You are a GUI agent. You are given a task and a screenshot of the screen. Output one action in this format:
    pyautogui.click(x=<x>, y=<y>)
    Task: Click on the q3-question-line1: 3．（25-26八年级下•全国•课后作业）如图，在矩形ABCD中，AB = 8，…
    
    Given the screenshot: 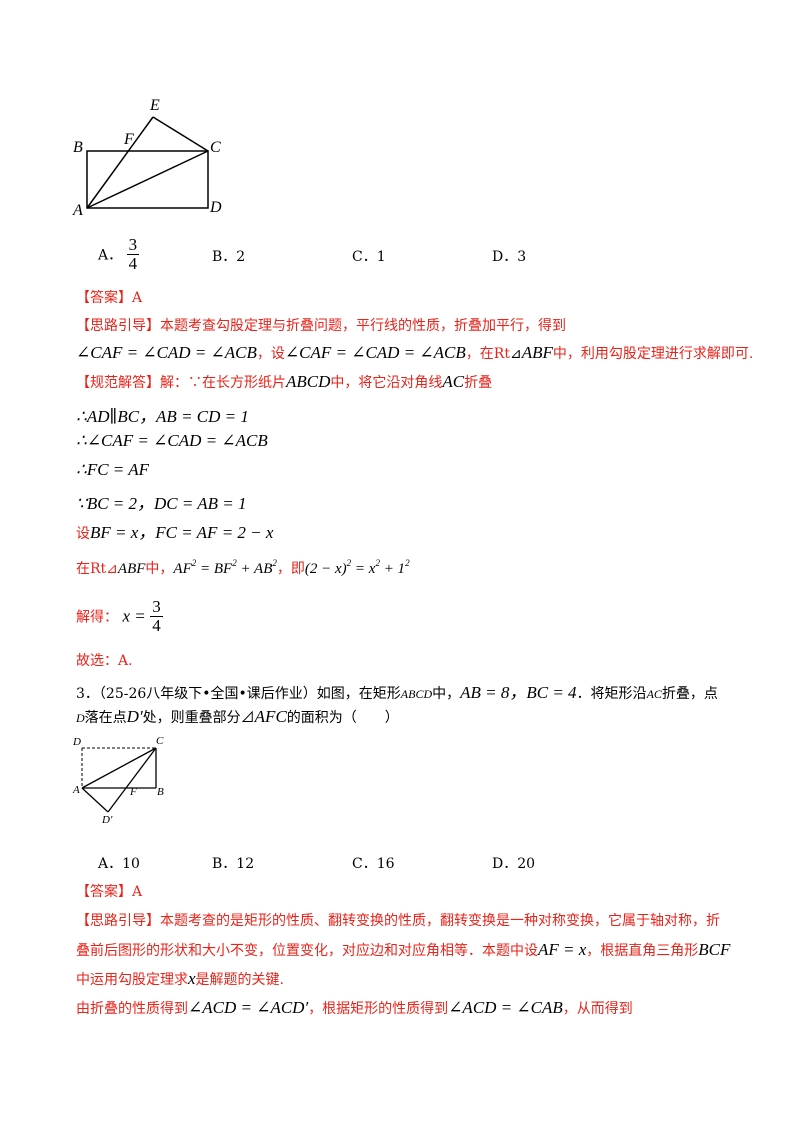 What is the action you would take?
    pyautogui.click(x=397, y=692)
    